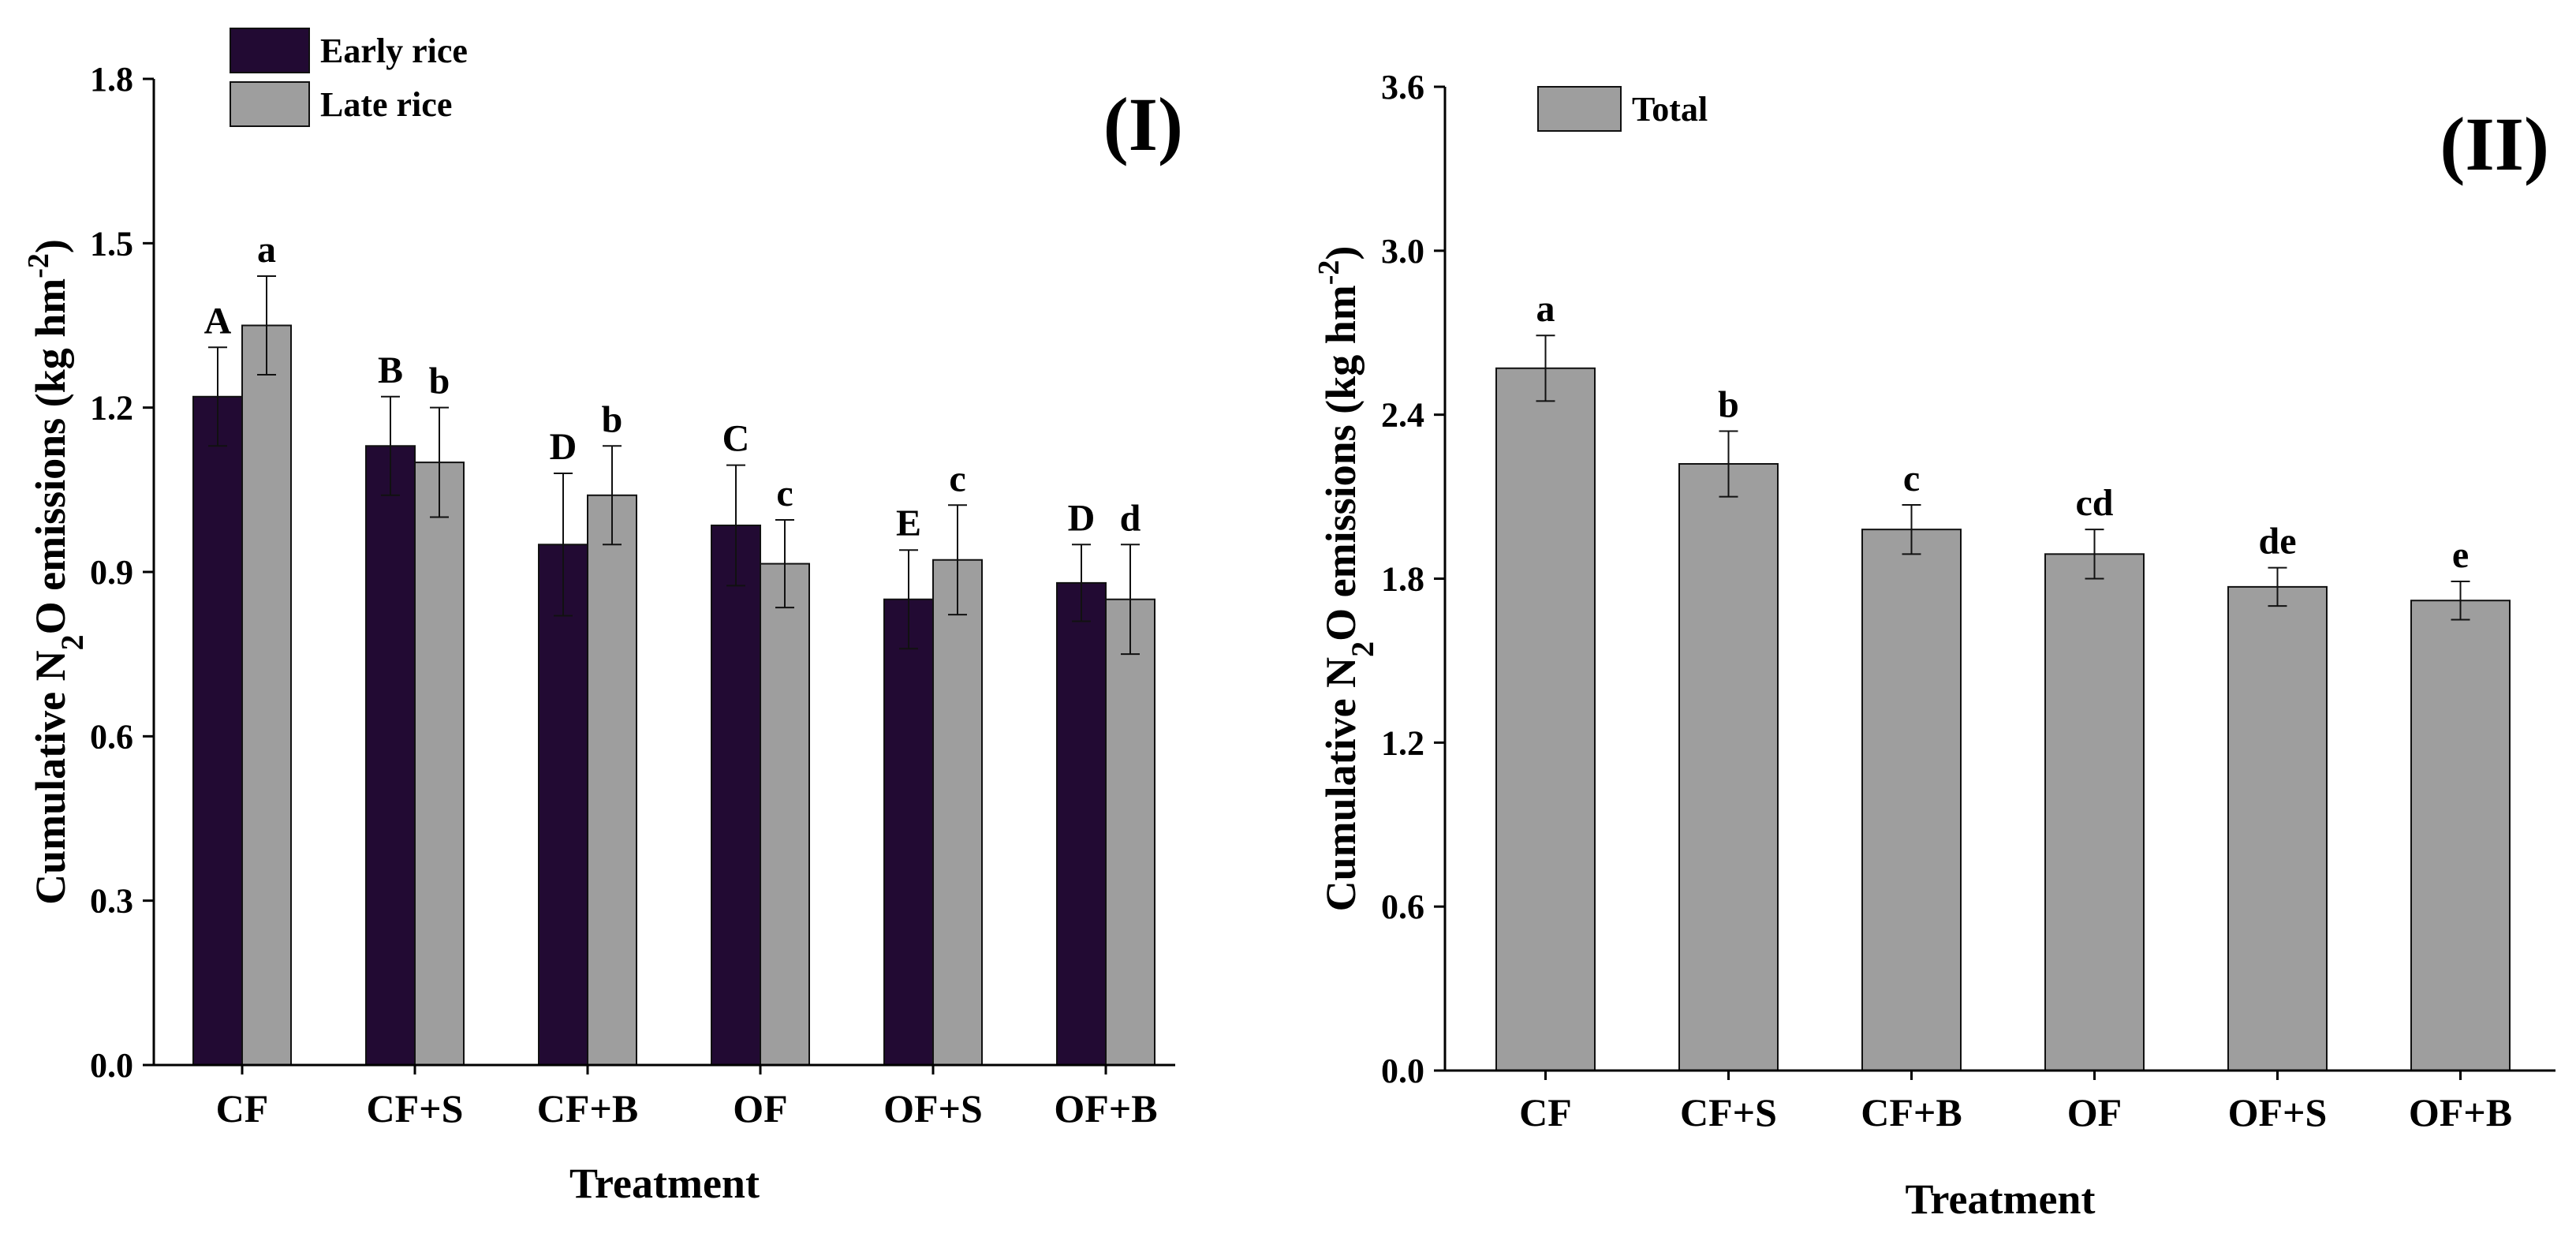 This screenshot has height=1237, width=2576. I want to click on y-tick-label: 0.3, so click(111, 901).